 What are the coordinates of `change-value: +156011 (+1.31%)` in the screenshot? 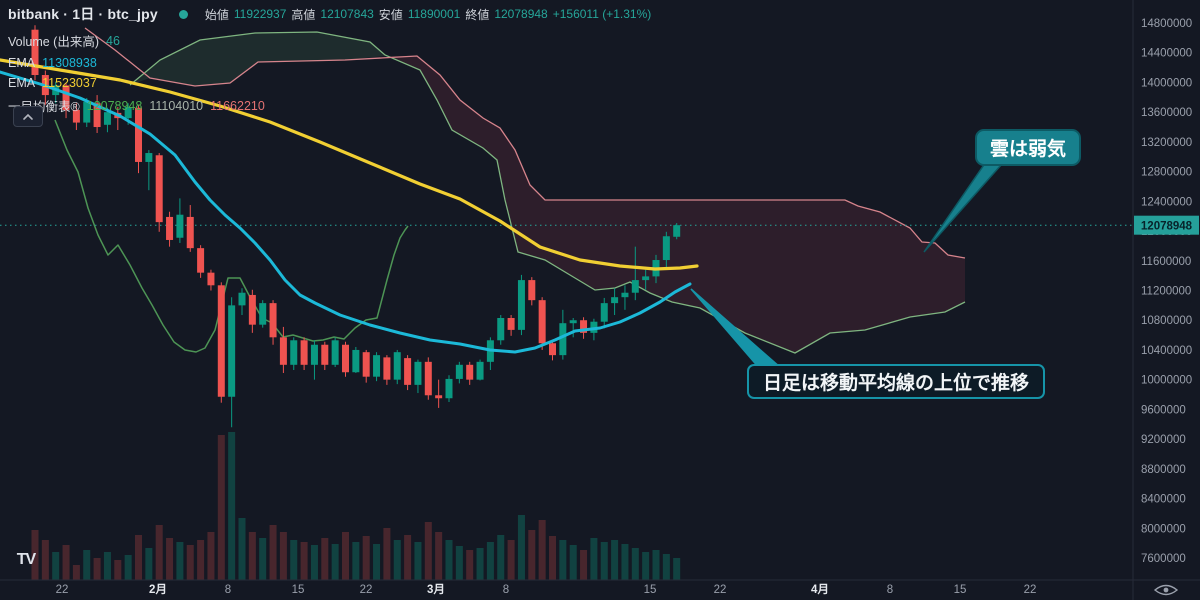 It's located at (602, 14).